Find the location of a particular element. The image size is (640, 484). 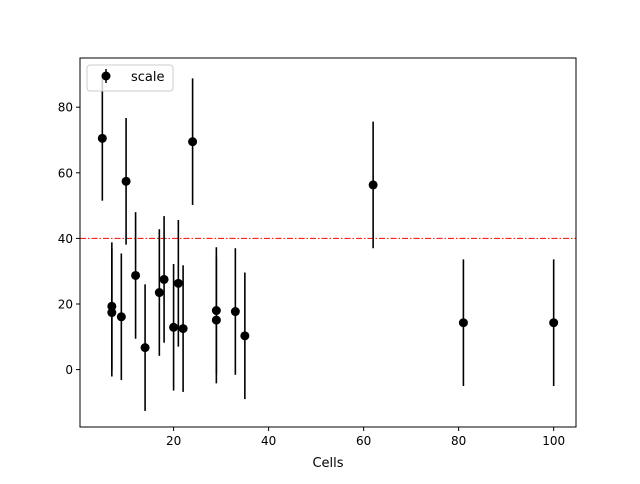

legend-box is located at coordinates (130, 78).